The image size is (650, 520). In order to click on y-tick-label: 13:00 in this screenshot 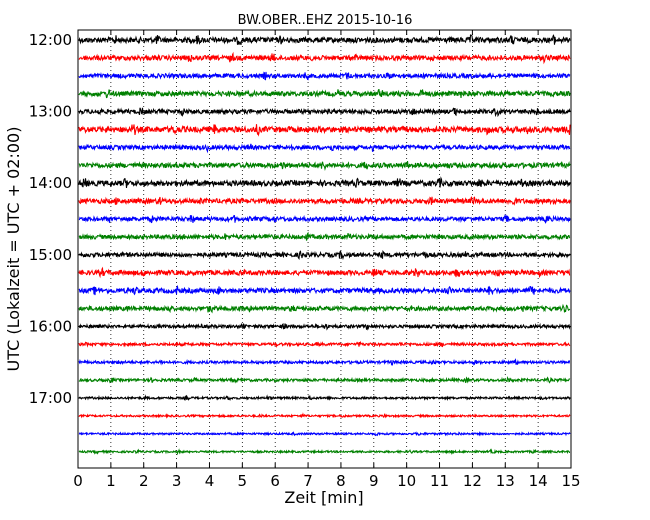, I will do `click(50, 112)`.